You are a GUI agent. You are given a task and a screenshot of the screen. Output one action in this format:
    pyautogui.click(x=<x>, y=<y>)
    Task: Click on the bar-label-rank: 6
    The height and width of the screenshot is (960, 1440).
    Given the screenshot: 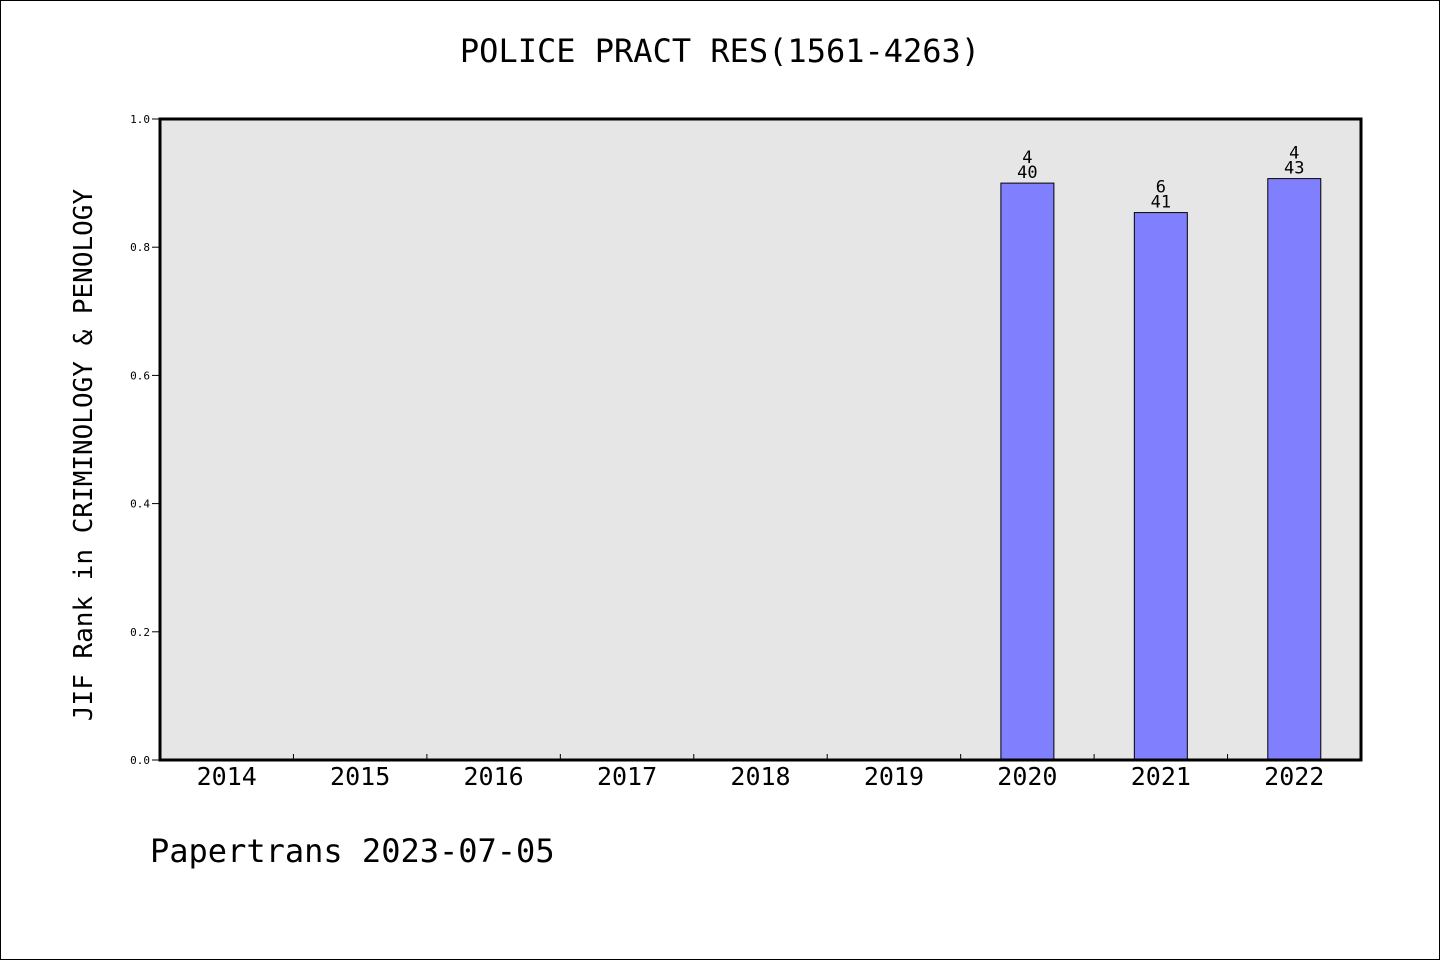 What is the action you would take?
    pyautogui.click(x=1161, y=188)
    